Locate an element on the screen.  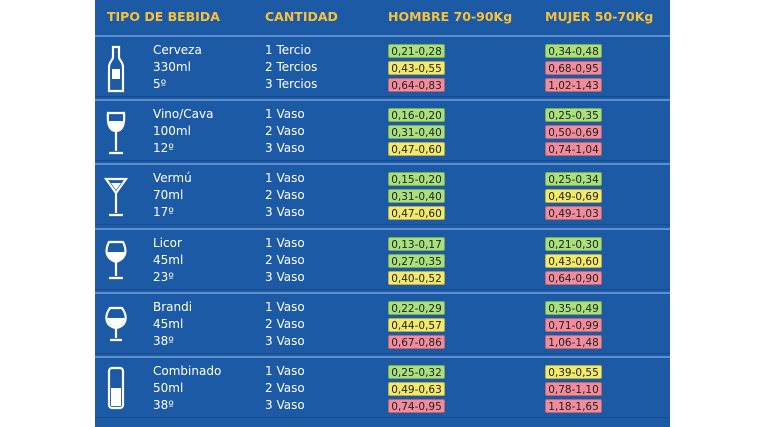
drink-degrees: 17º is located at coordinates (163, 212).